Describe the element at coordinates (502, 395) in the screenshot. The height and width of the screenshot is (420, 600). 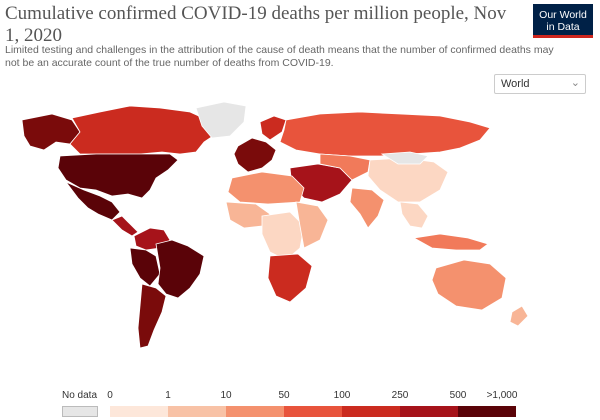
I see `legend-tick-label: >1,000` at that location.